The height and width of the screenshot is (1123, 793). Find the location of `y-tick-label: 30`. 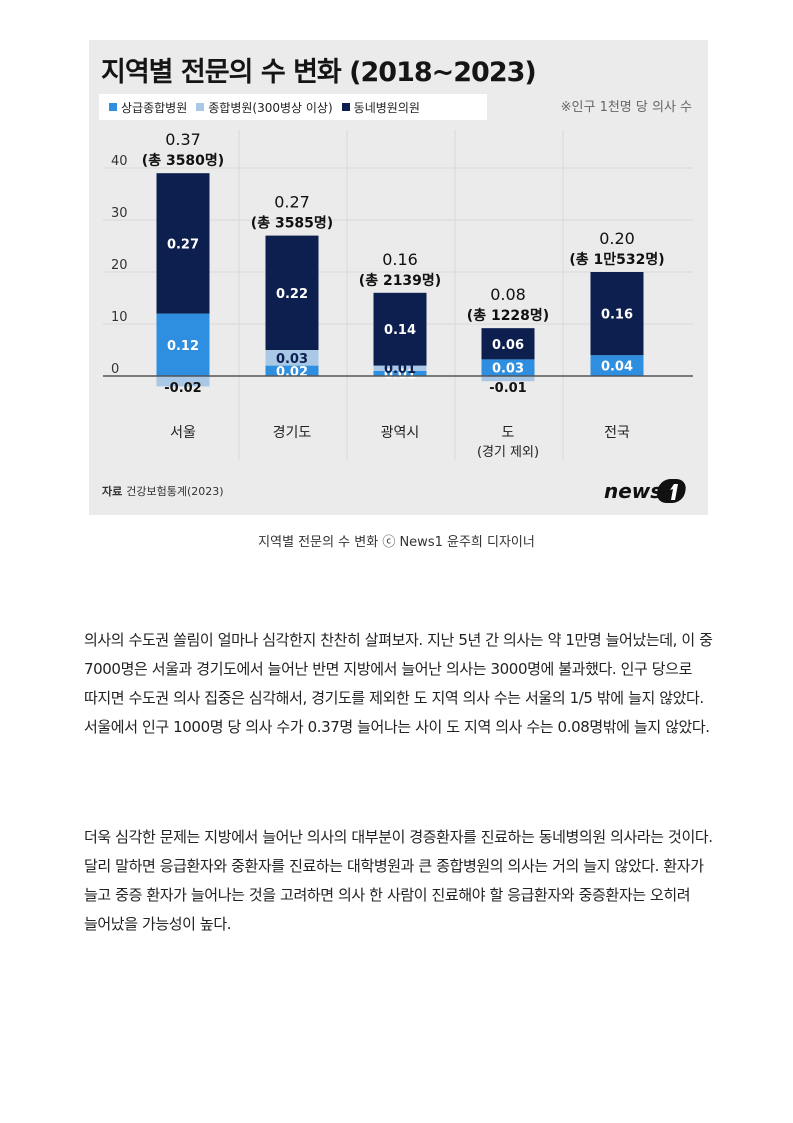

y-tick-label: 30 is located at coordinates (119, 213).